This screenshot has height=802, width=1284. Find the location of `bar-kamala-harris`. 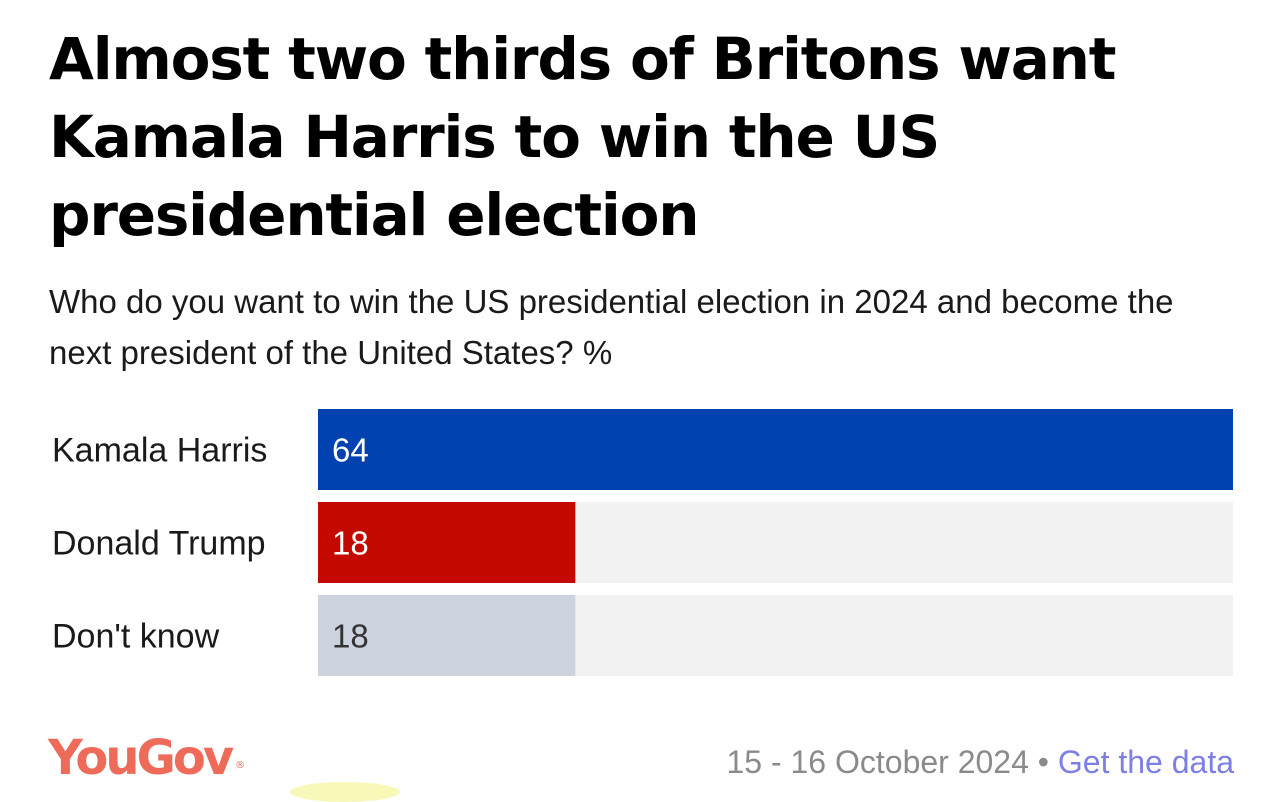

bar-kamala-harris is located at coordinates (775, 449).